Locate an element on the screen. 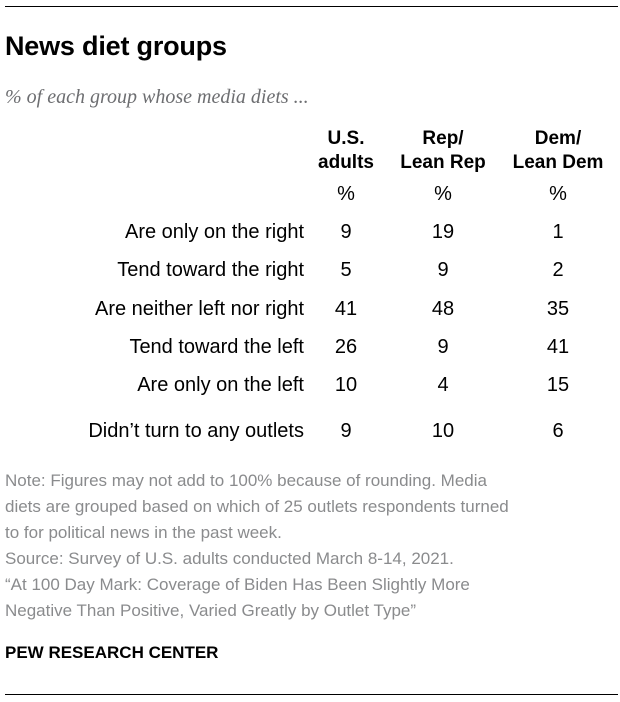  table-cell-value: 26 is located at coordinates (346, 347).